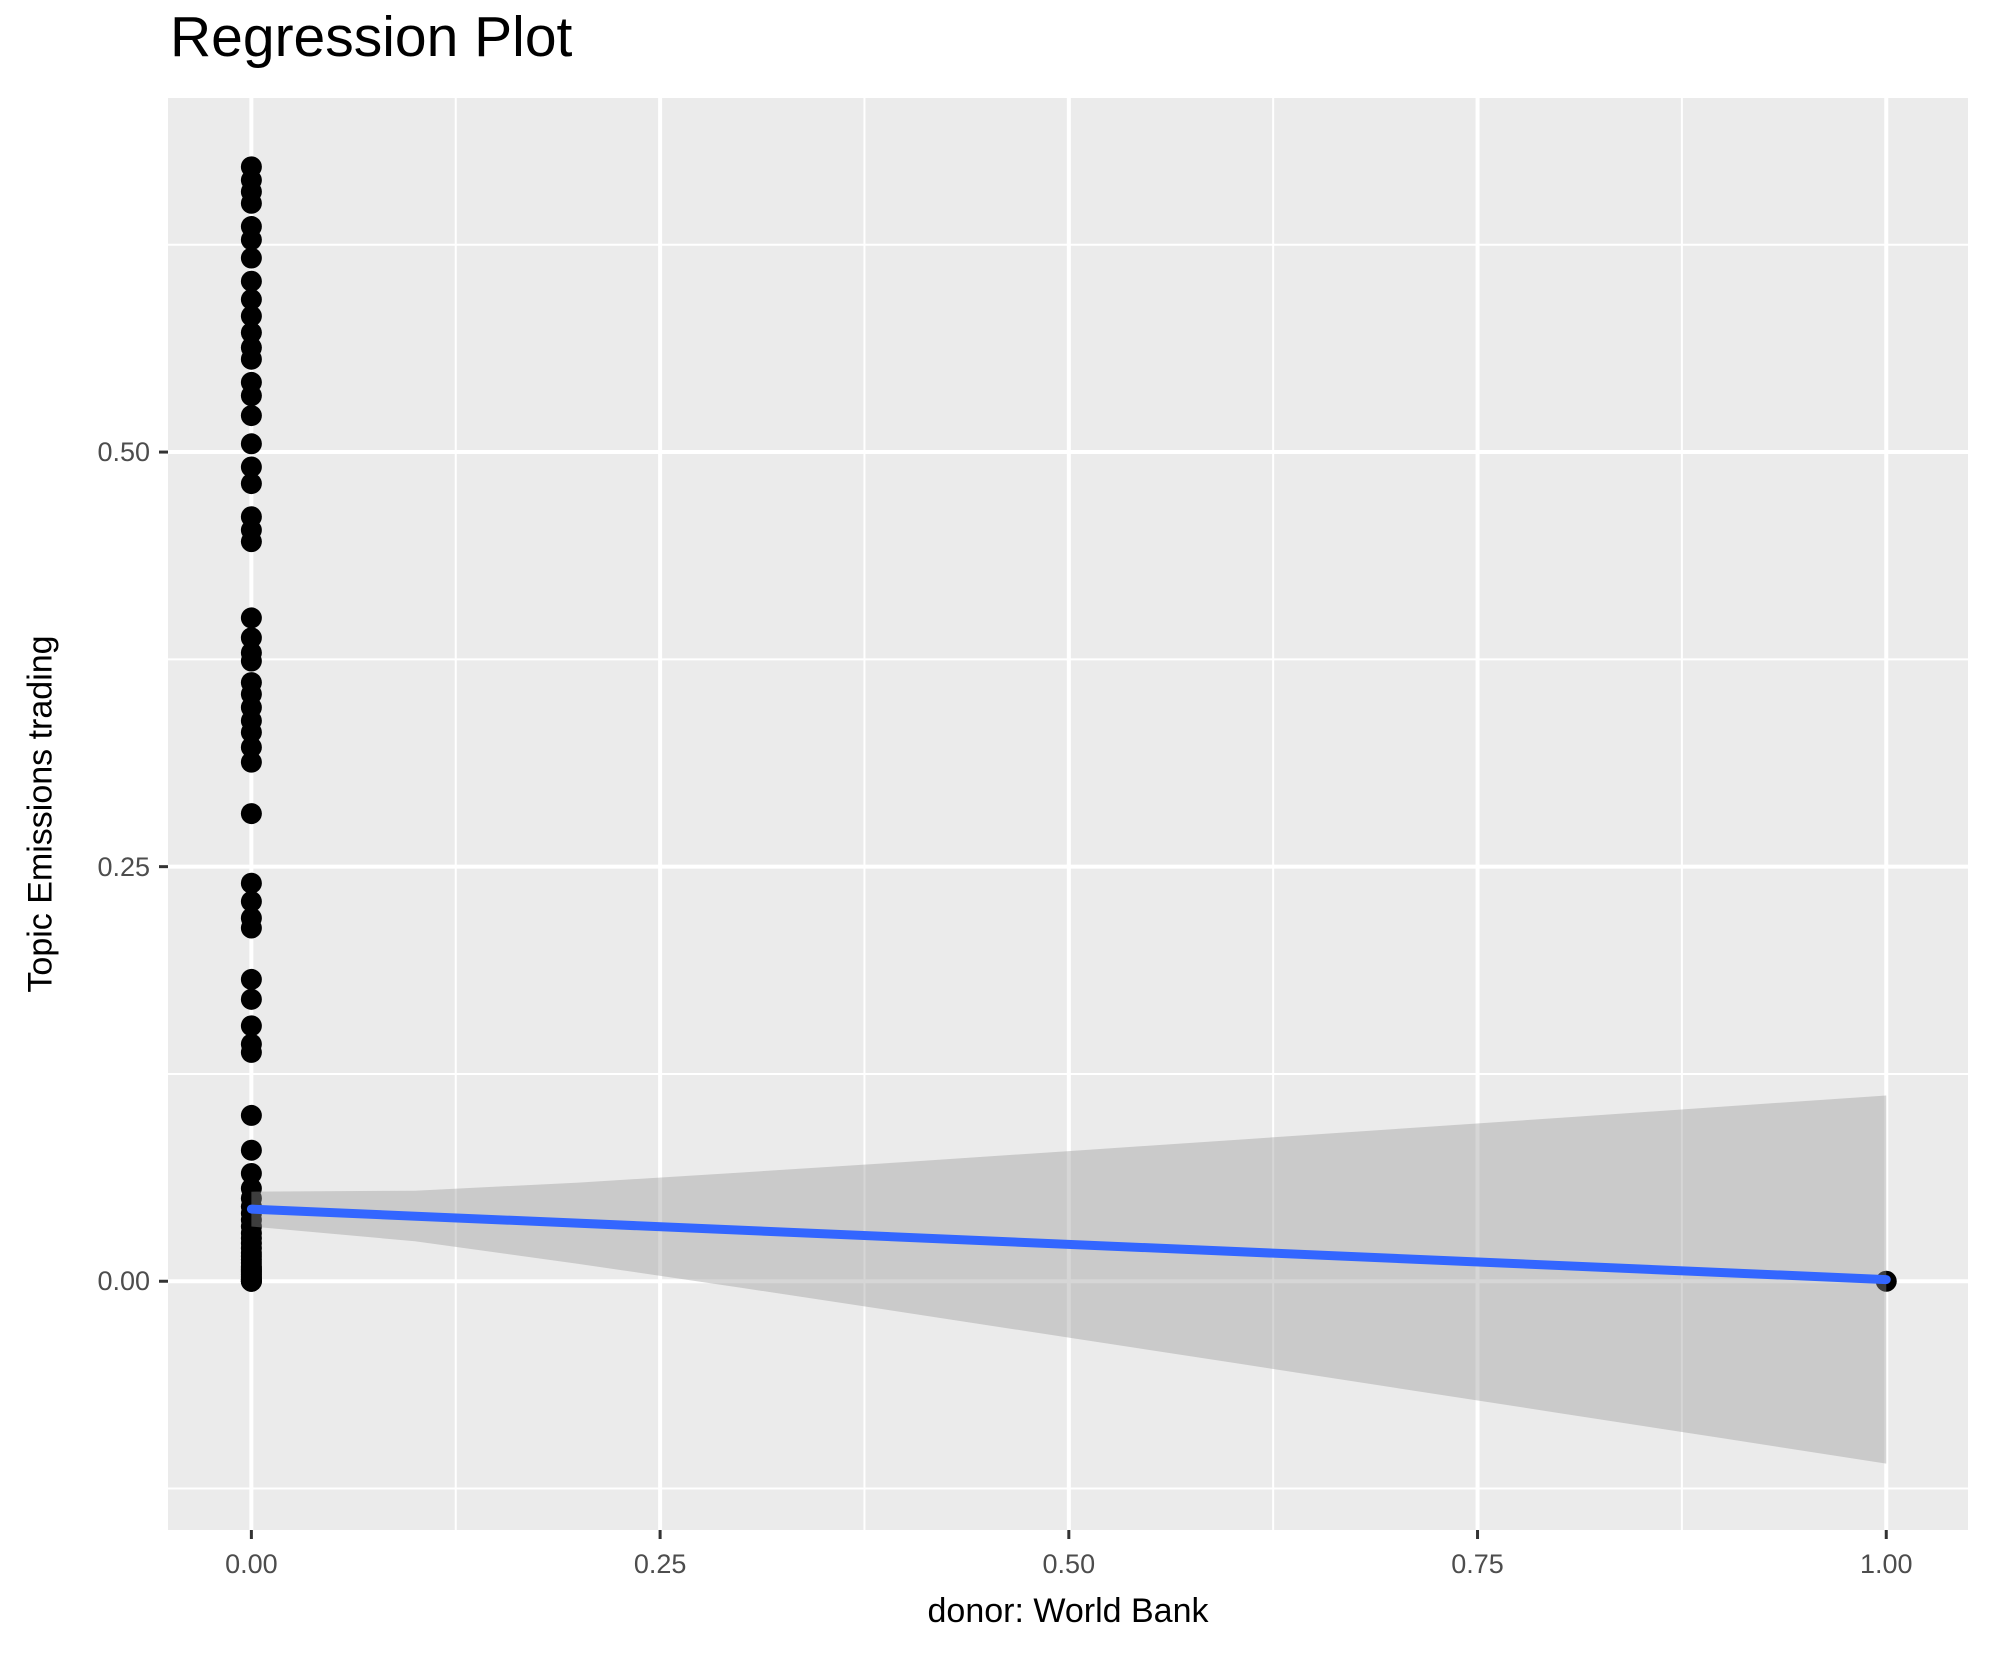 The width and height of the screenshot is (1990, 1665). I want to click on y-tick-label: 0.00, so click(123, 1281).